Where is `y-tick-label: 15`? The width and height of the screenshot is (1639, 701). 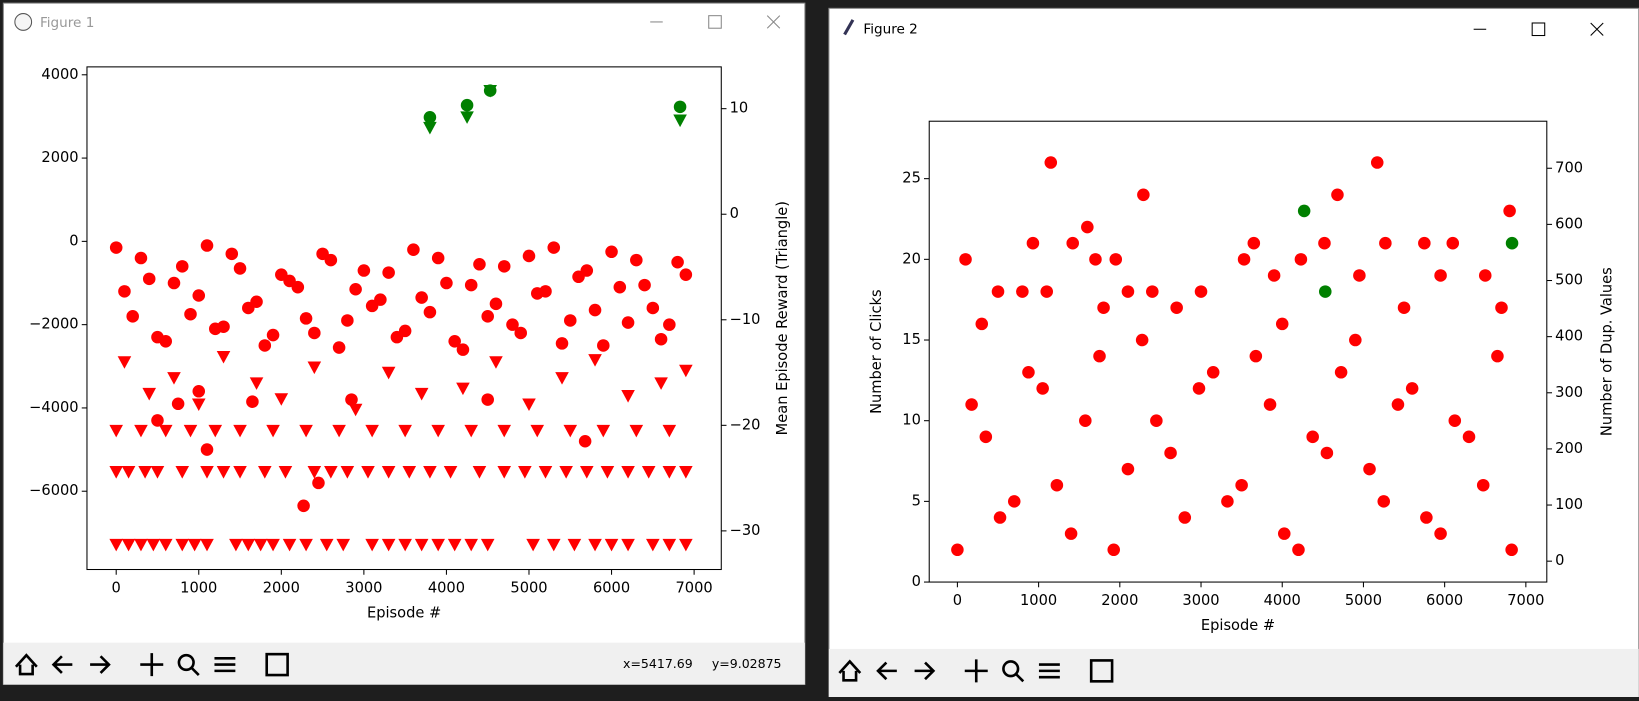
y-tick-label: 15 is located at coordinates (911, 339).